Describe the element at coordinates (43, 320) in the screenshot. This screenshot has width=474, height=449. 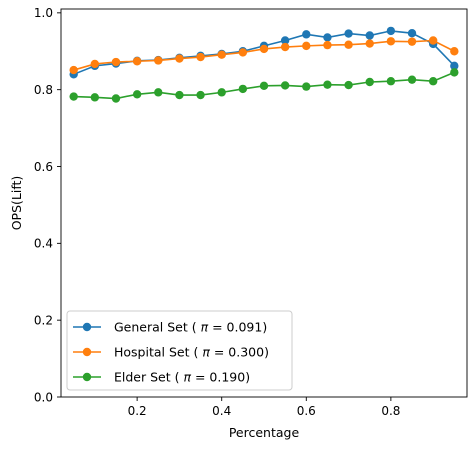
I see `y-tick-label: 0.2` at that location.